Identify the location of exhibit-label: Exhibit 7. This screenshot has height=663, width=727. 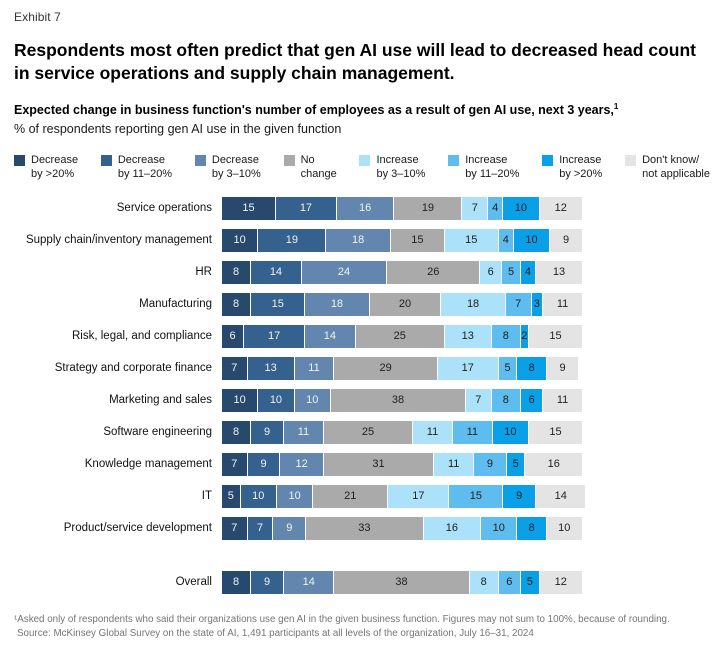
(37, 17).